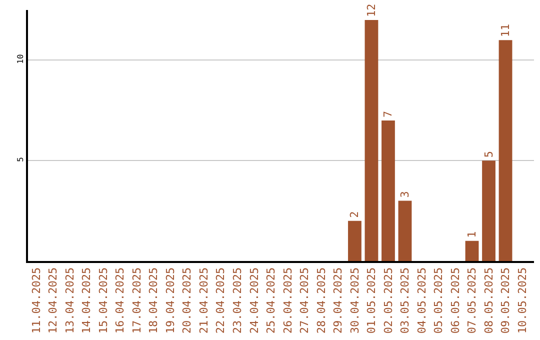 The image size is (540, 340). I want to click on x-tick-label: 13.04.2025, so click(69, 300).